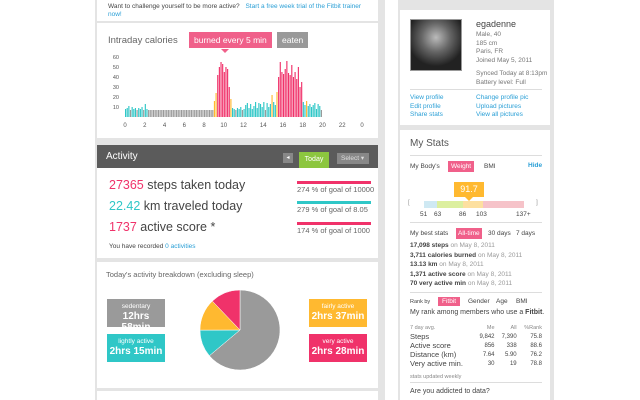 This screenshot has height=400, width=640. I want to click on activities-link: 0 activities, so click(180, 246).